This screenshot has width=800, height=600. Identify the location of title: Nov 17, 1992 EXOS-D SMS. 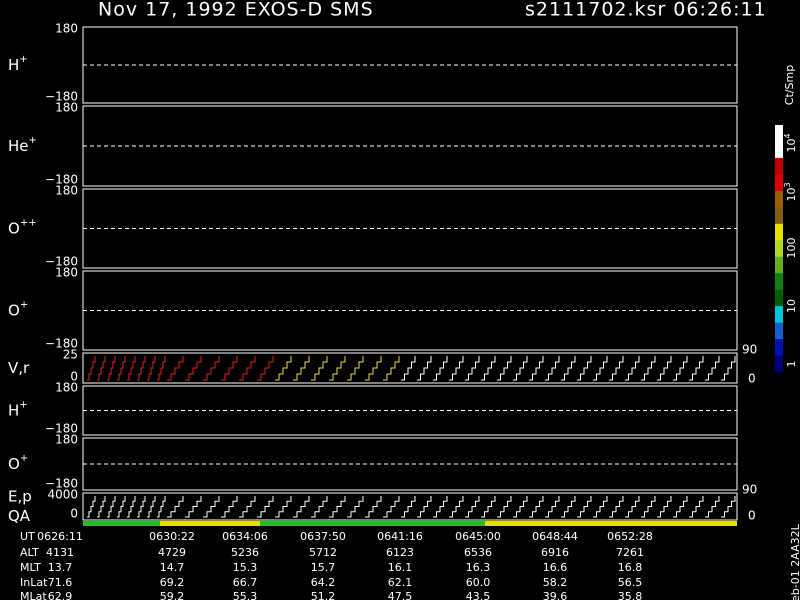
(236, 10).